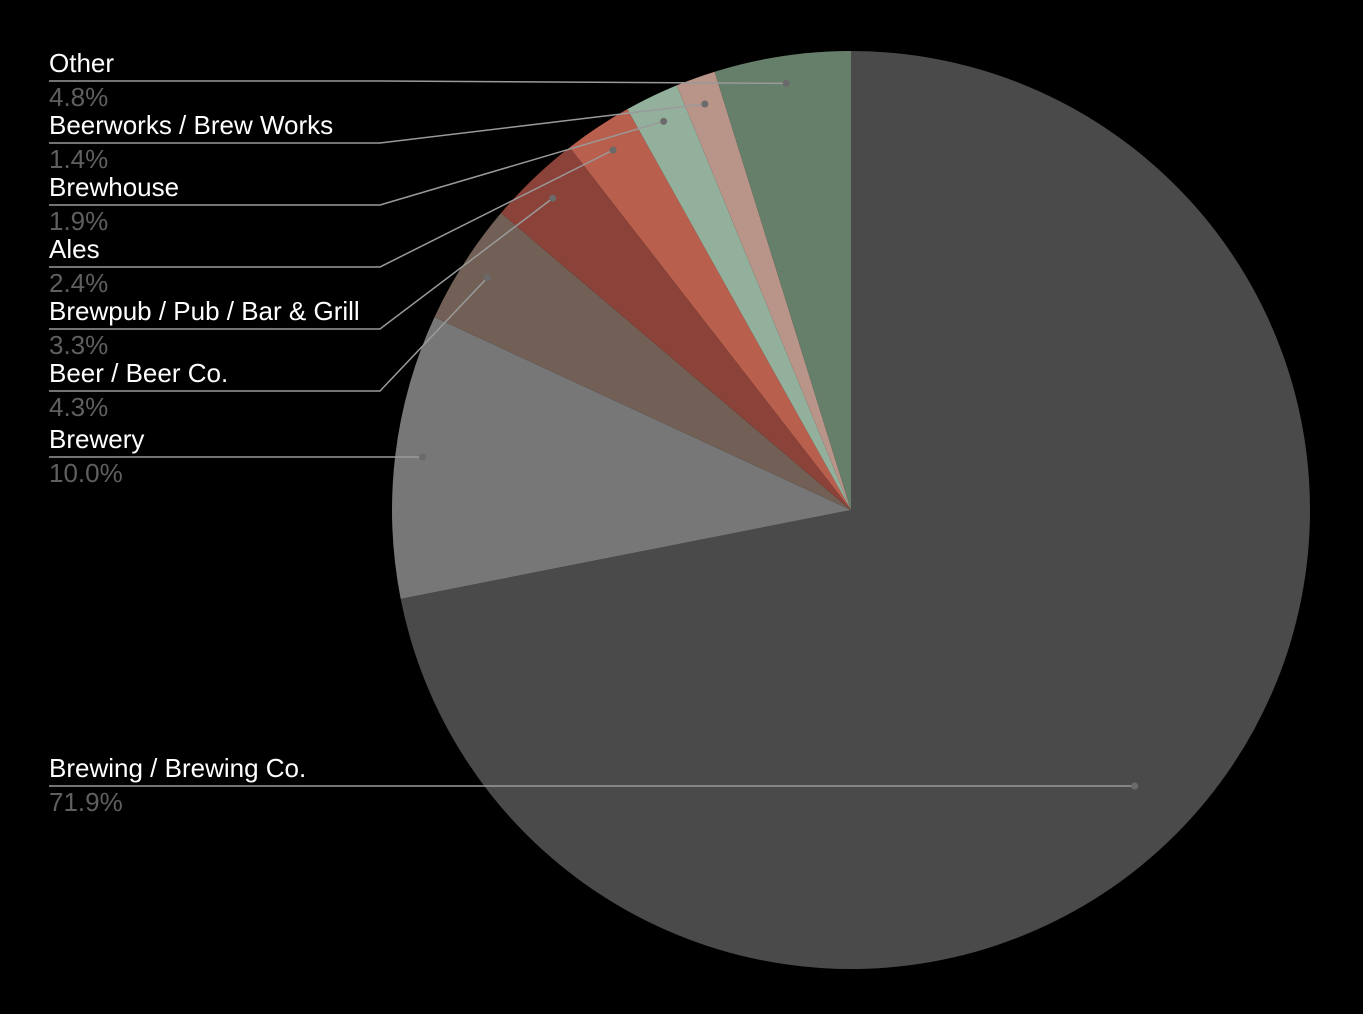  What do you see at coordinates (74, 249) in the screenshot?
I see `slice-label-ales: Ales` at bounding box center [74, 249].